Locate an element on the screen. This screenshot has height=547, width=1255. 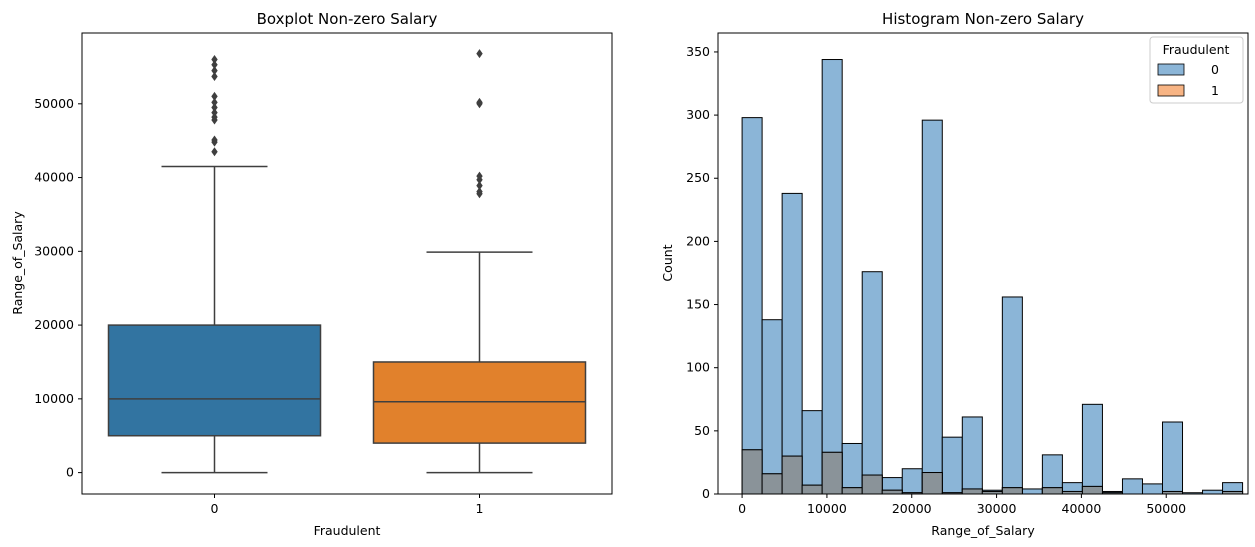
histogram-y-tick-label: 0 is located at coordinates (706, 493).